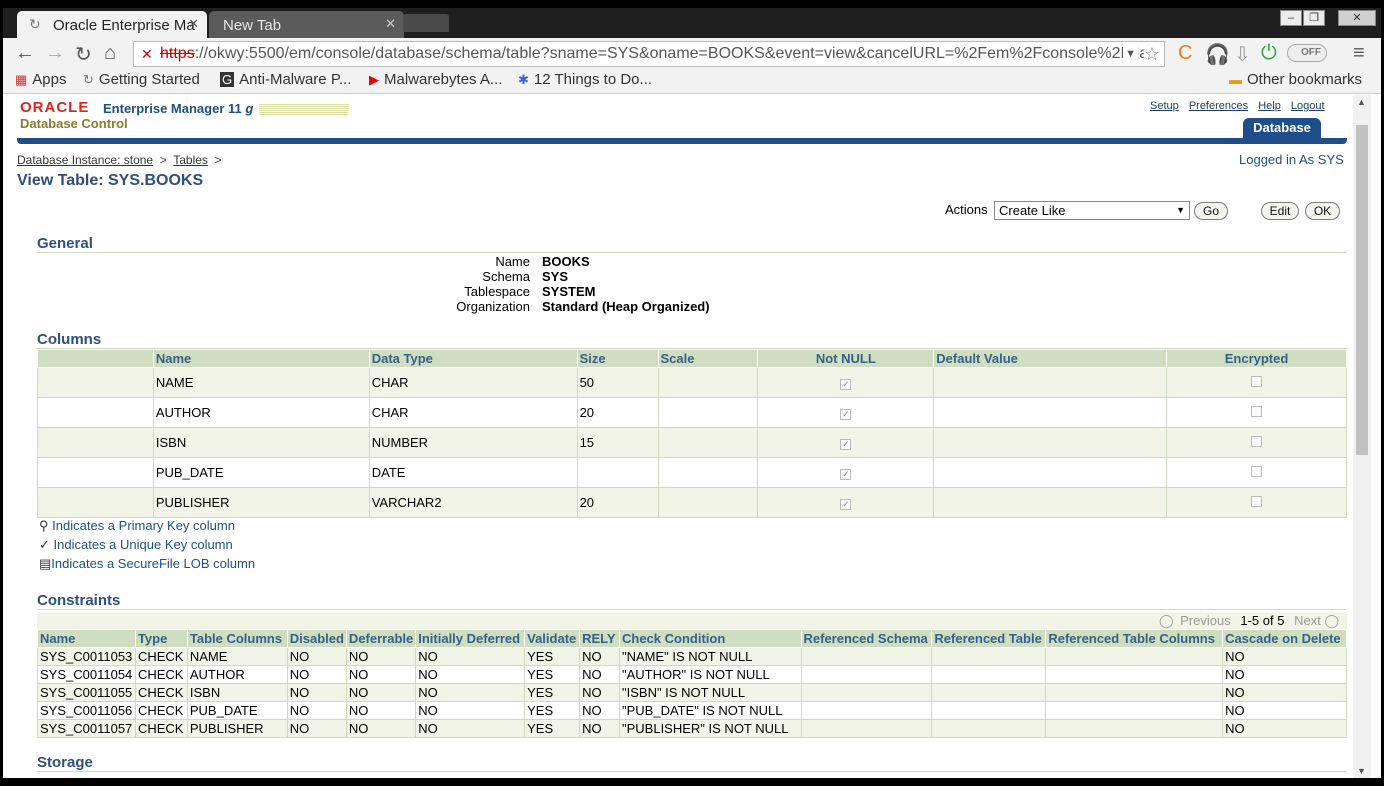 This screenshot has height=786, width=1384. I want to click on tab-database: Database, so click(1282, 128).